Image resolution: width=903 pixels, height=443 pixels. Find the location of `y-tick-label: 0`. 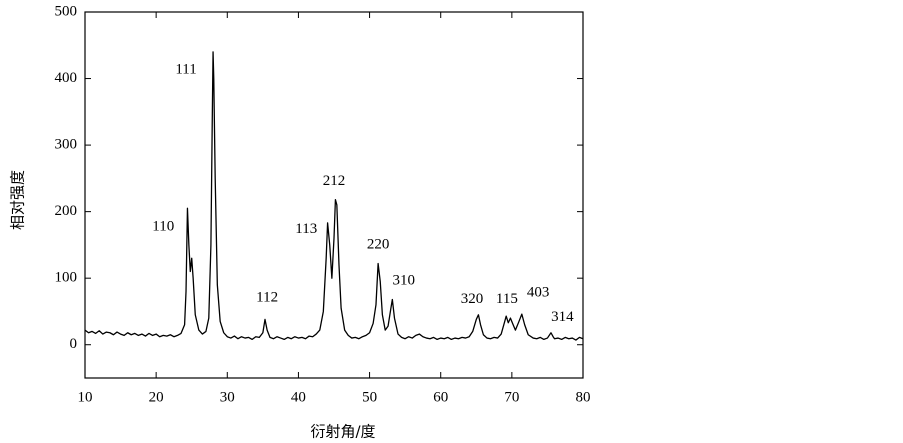

y-tick-label: 0 is located at coordinates (74, 344).